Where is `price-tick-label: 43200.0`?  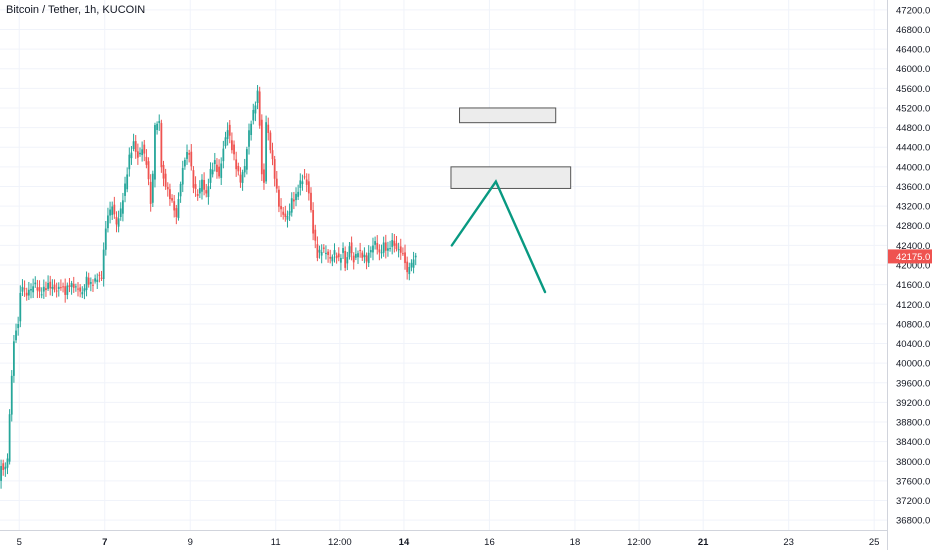 price-tick-label: 43200.0 is located at coordinates (913, 207).